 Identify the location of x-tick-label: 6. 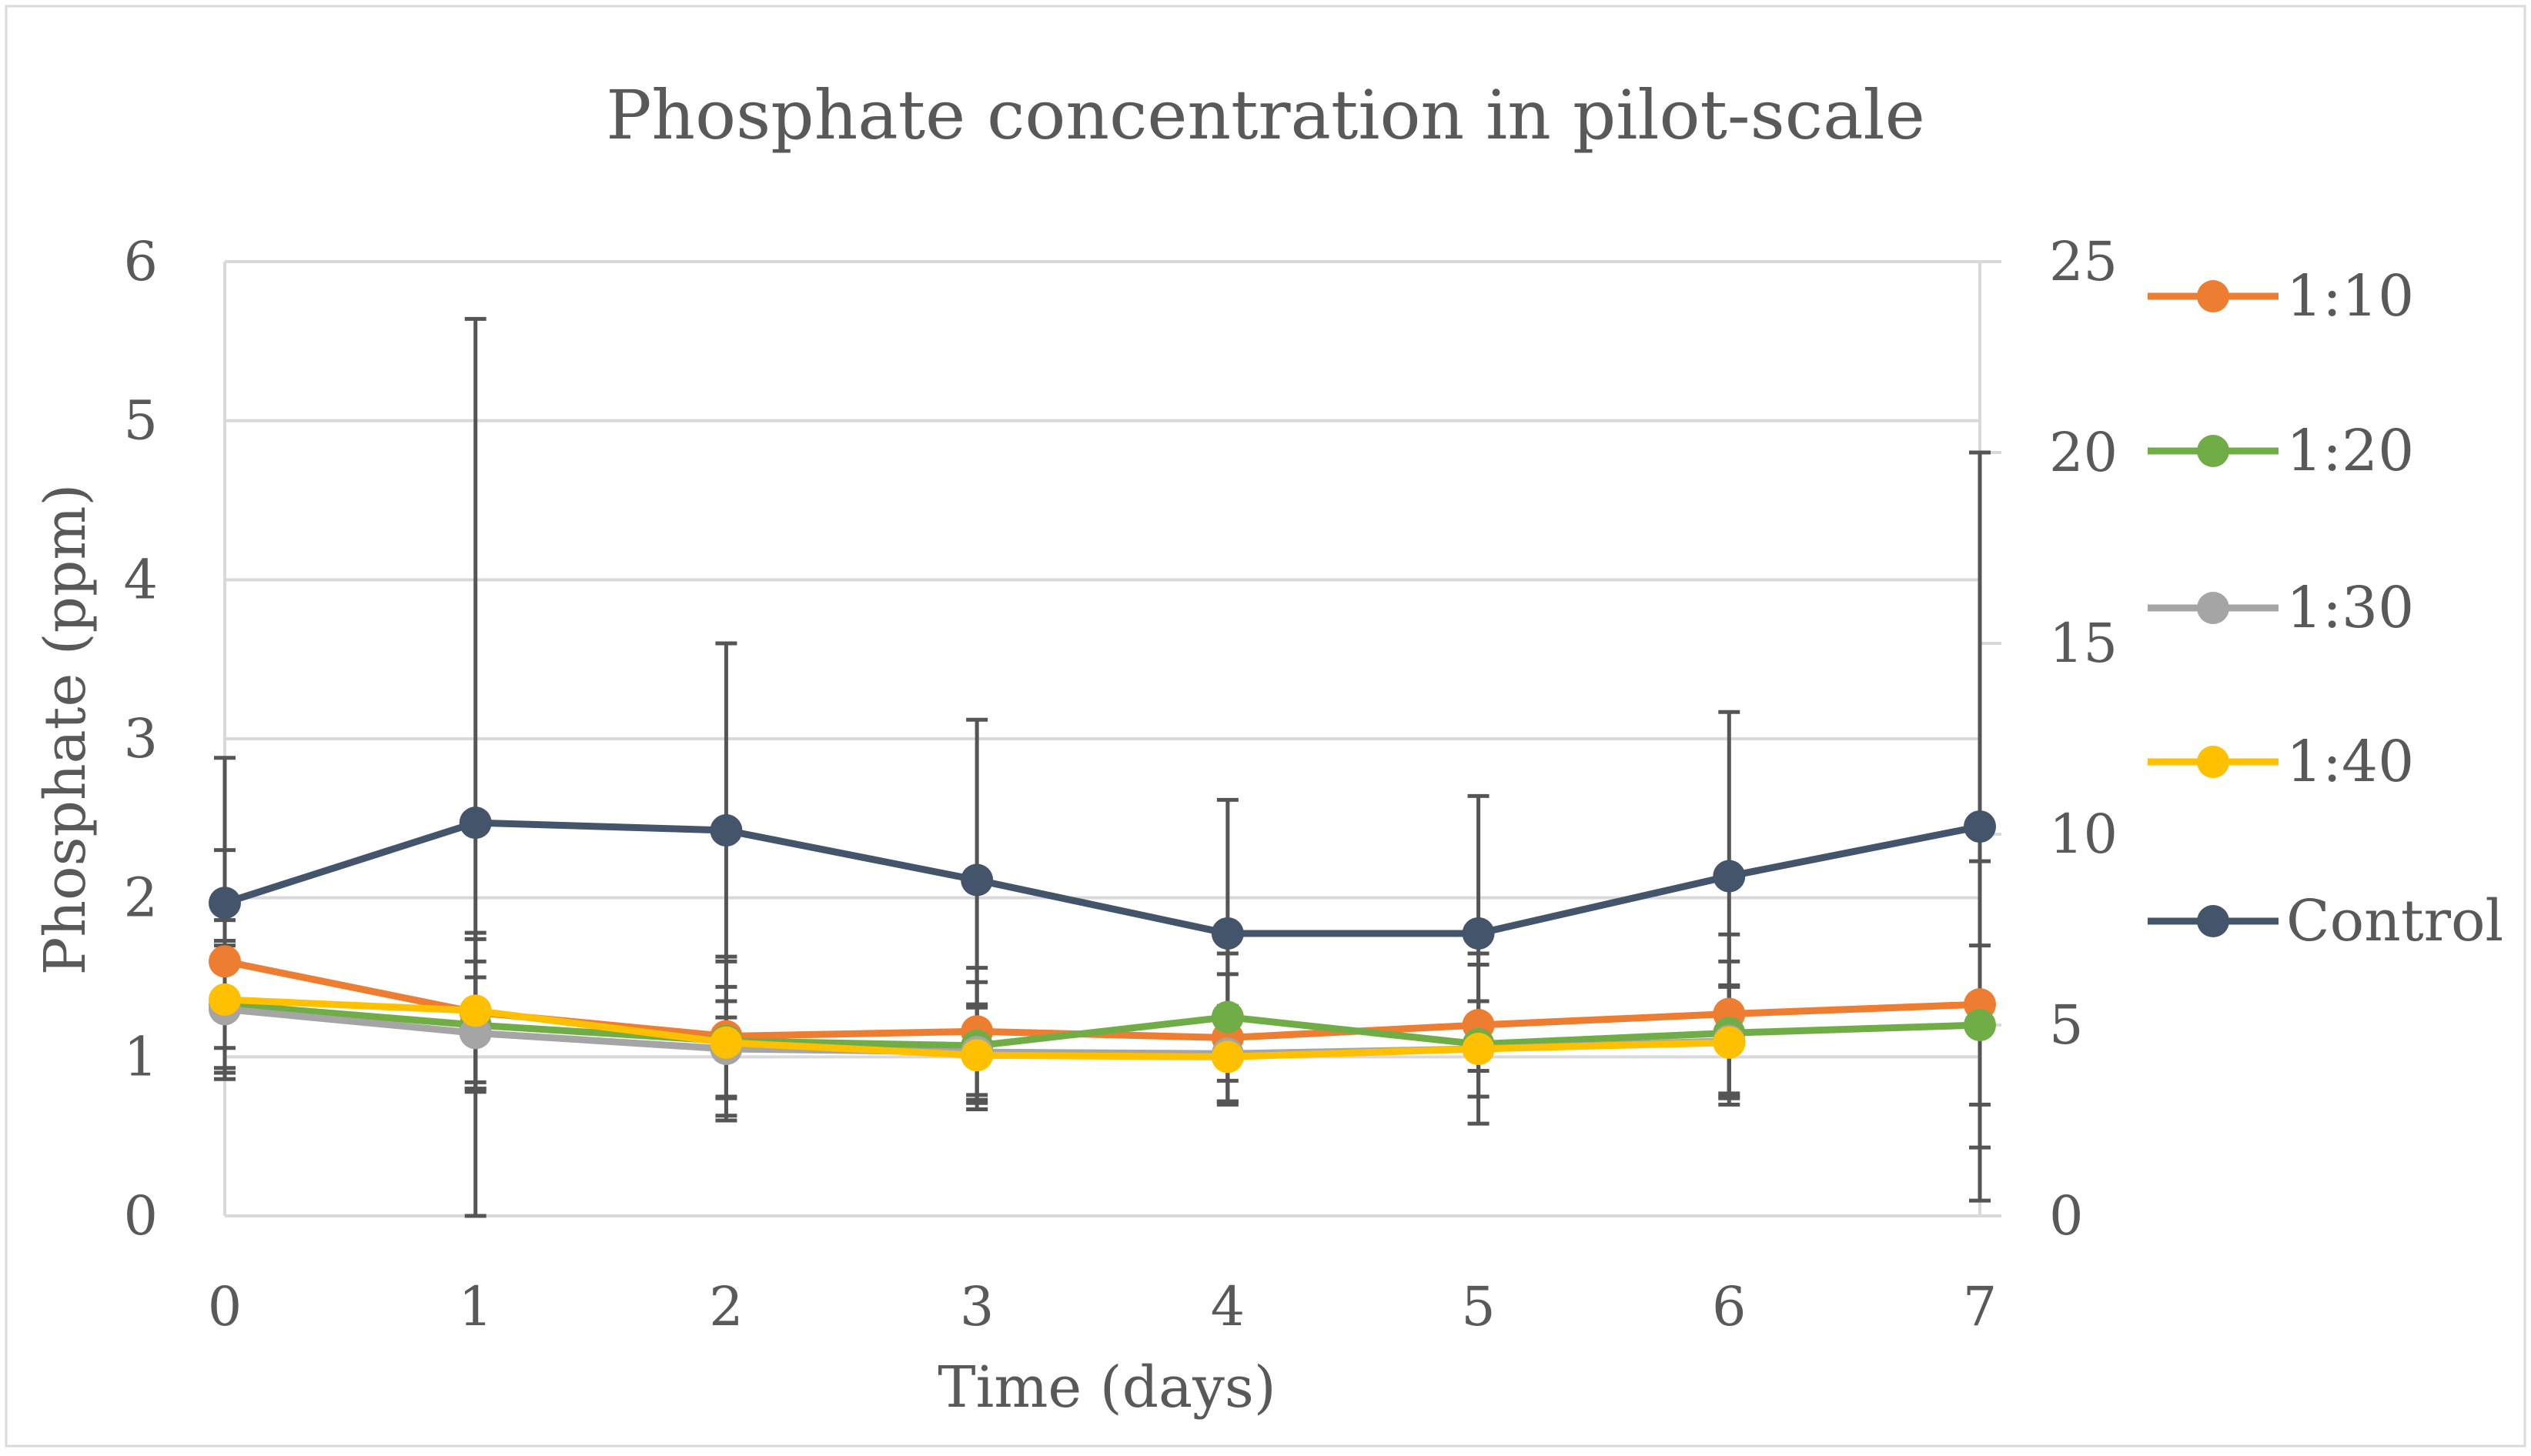
(1729, 1307).